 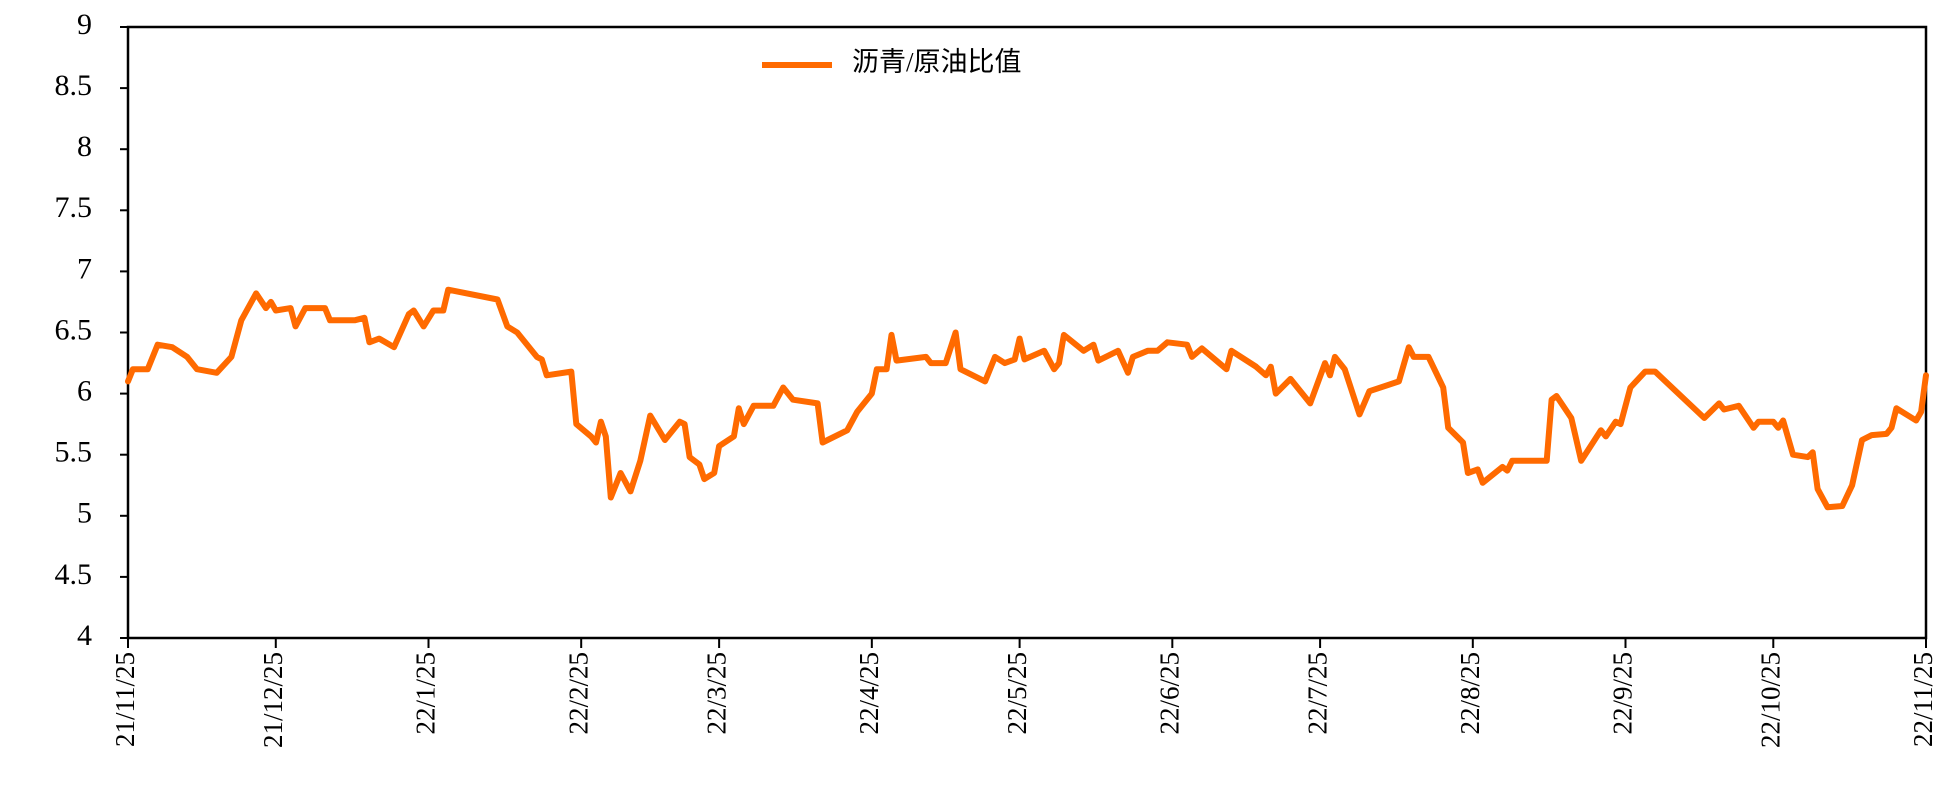 What do you see at coordinates (869, 693) in the screenshot?
I see `x-tick-label: 22/4/25` at bounding box center [869, 693].